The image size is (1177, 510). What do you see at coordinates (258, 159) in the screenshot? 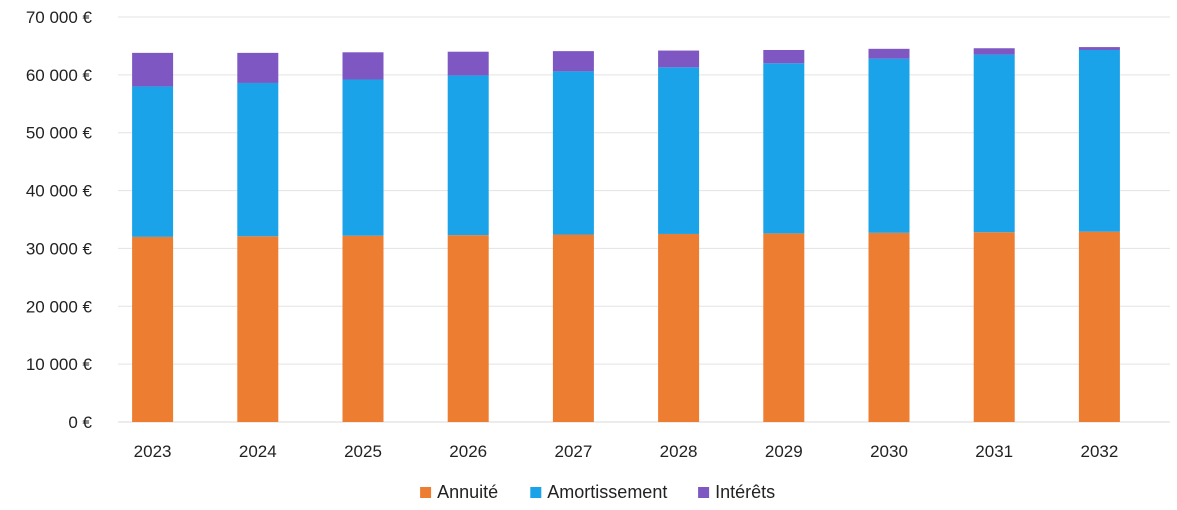
I see `bar-segment-amortissement-2024` at bounding box center [258, 159].